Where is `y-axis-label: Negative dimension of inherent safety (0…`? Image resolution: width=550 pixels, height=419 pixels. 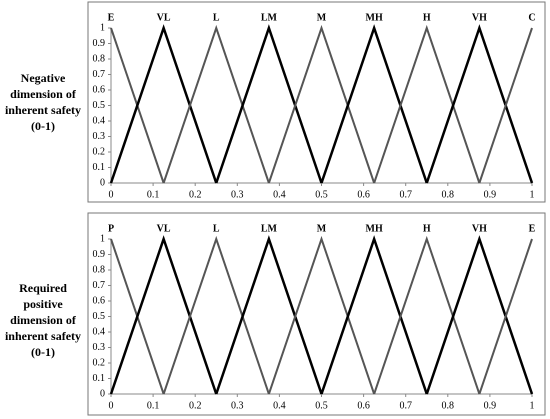
y-axis-label: Negative dimension of inherent safety (0… is located at coordinates (43, 102).